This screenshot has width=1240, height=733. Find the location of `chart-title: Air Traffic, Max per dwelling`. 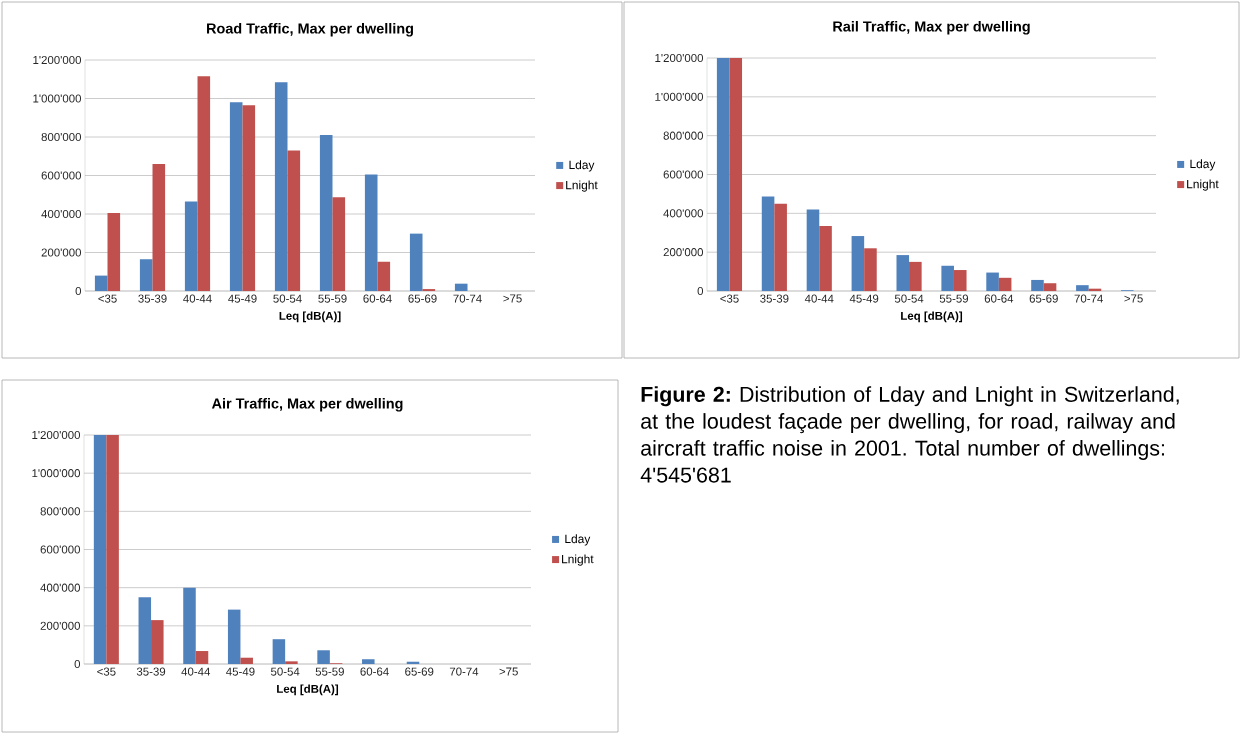

chart-title: Air Traffic, Max per dwelling is located at coordinates (307, 404).